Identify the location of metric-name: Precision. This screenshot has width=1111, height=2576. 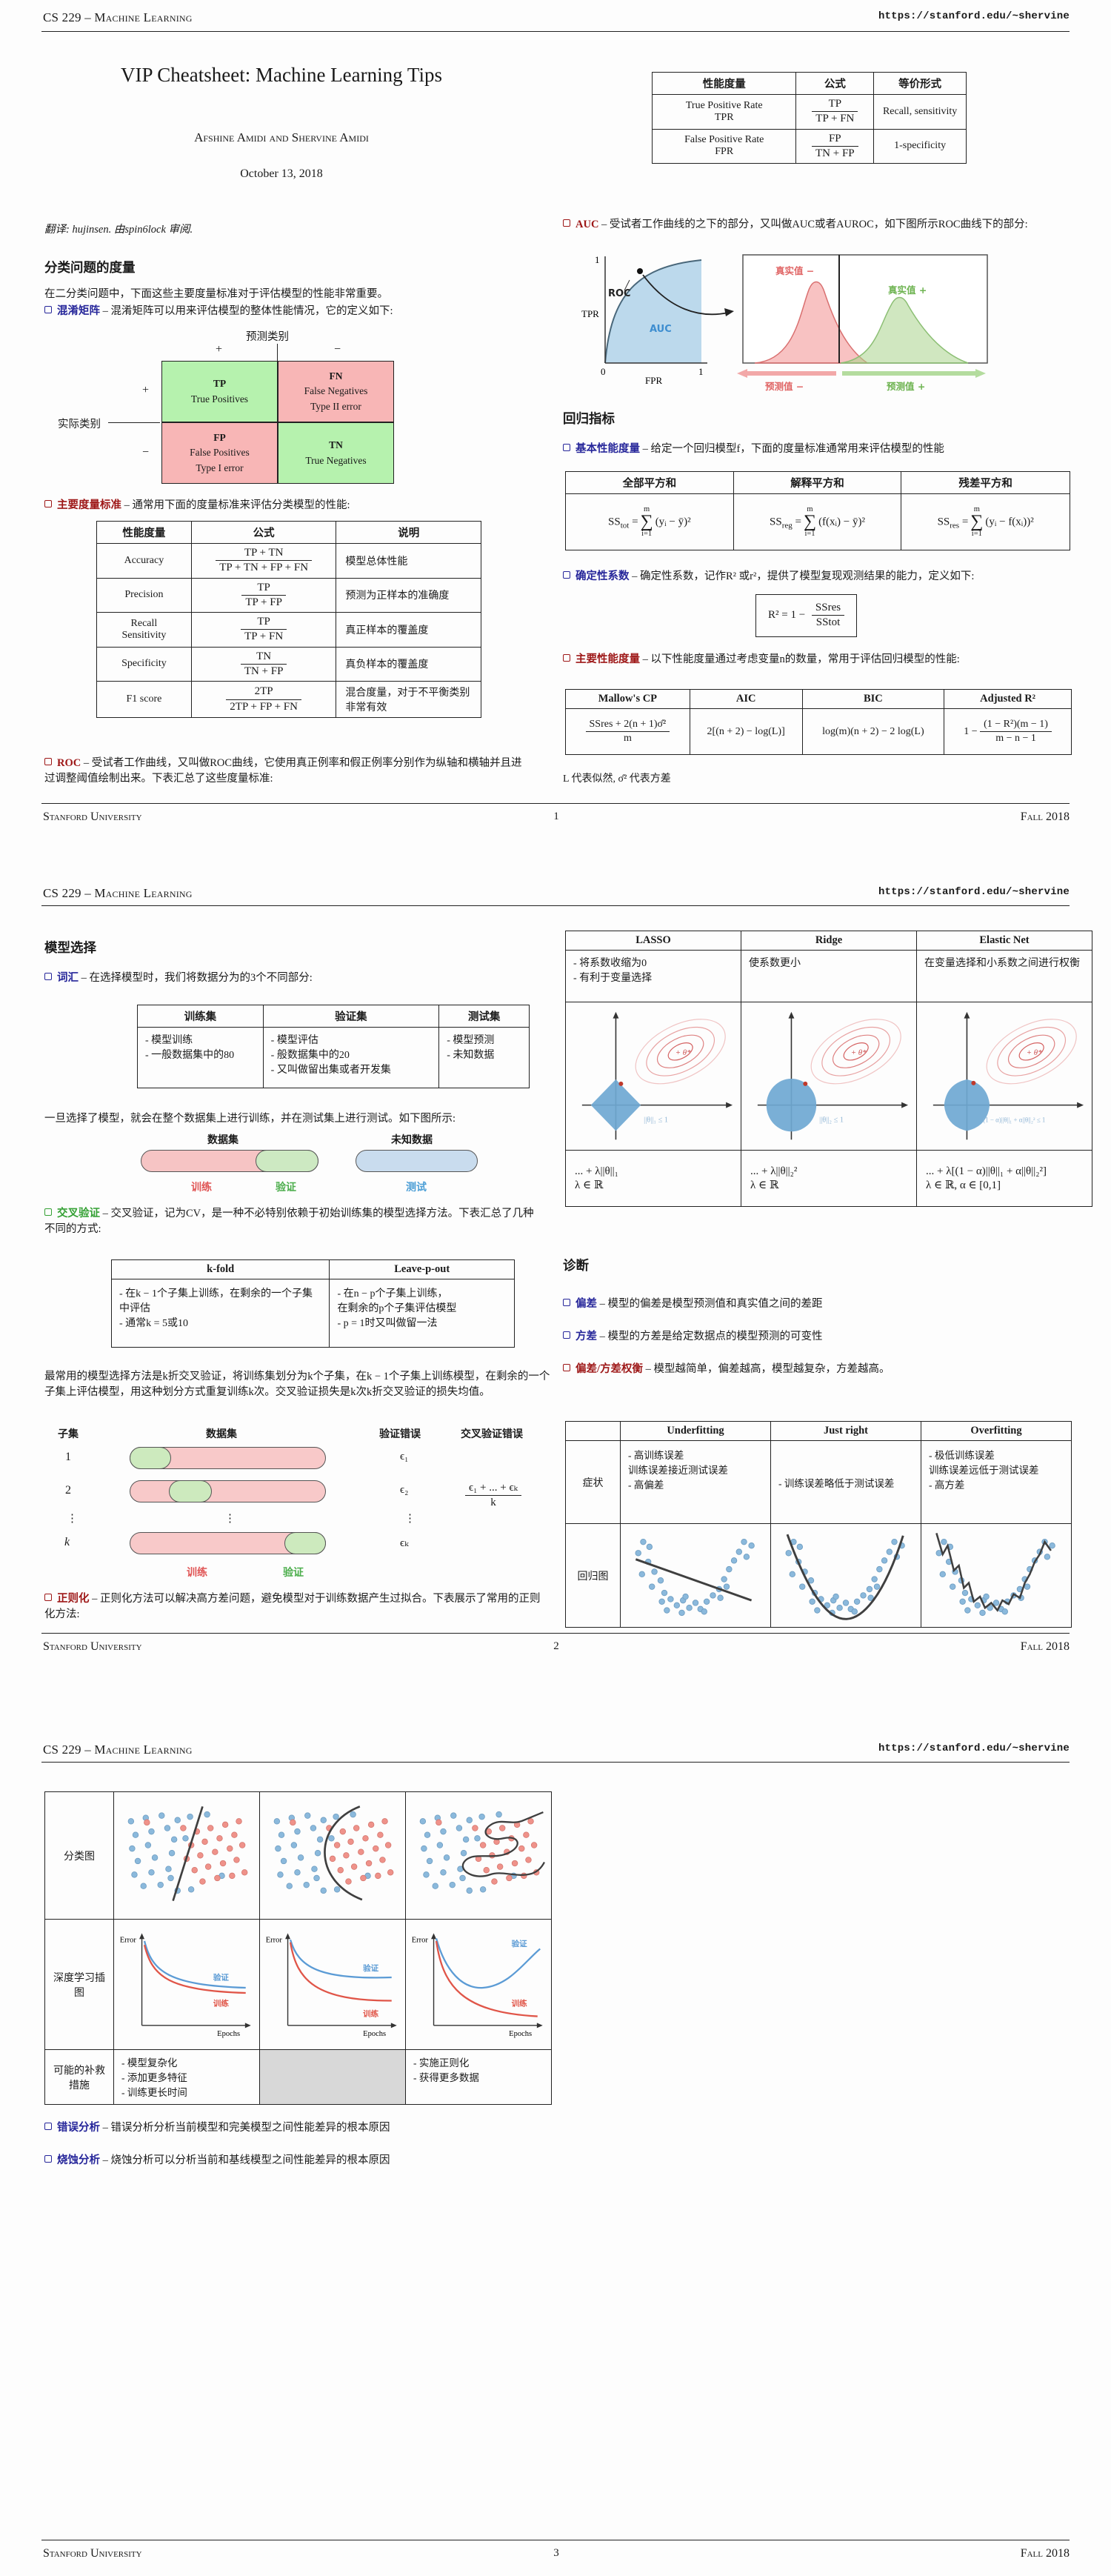
(144, 595).